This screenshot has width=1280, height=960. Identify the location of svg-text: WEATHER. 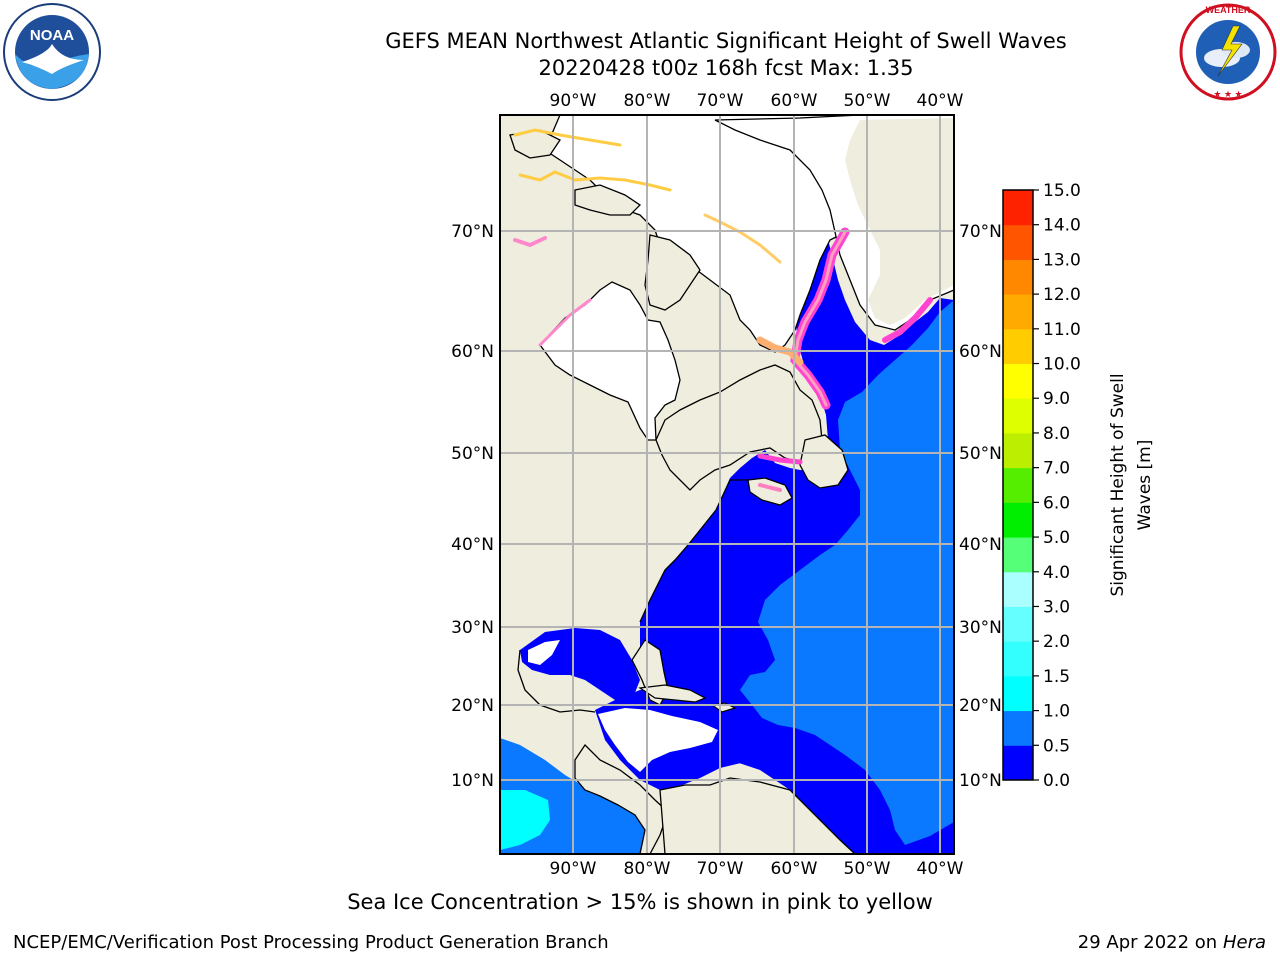
(1228, 10).